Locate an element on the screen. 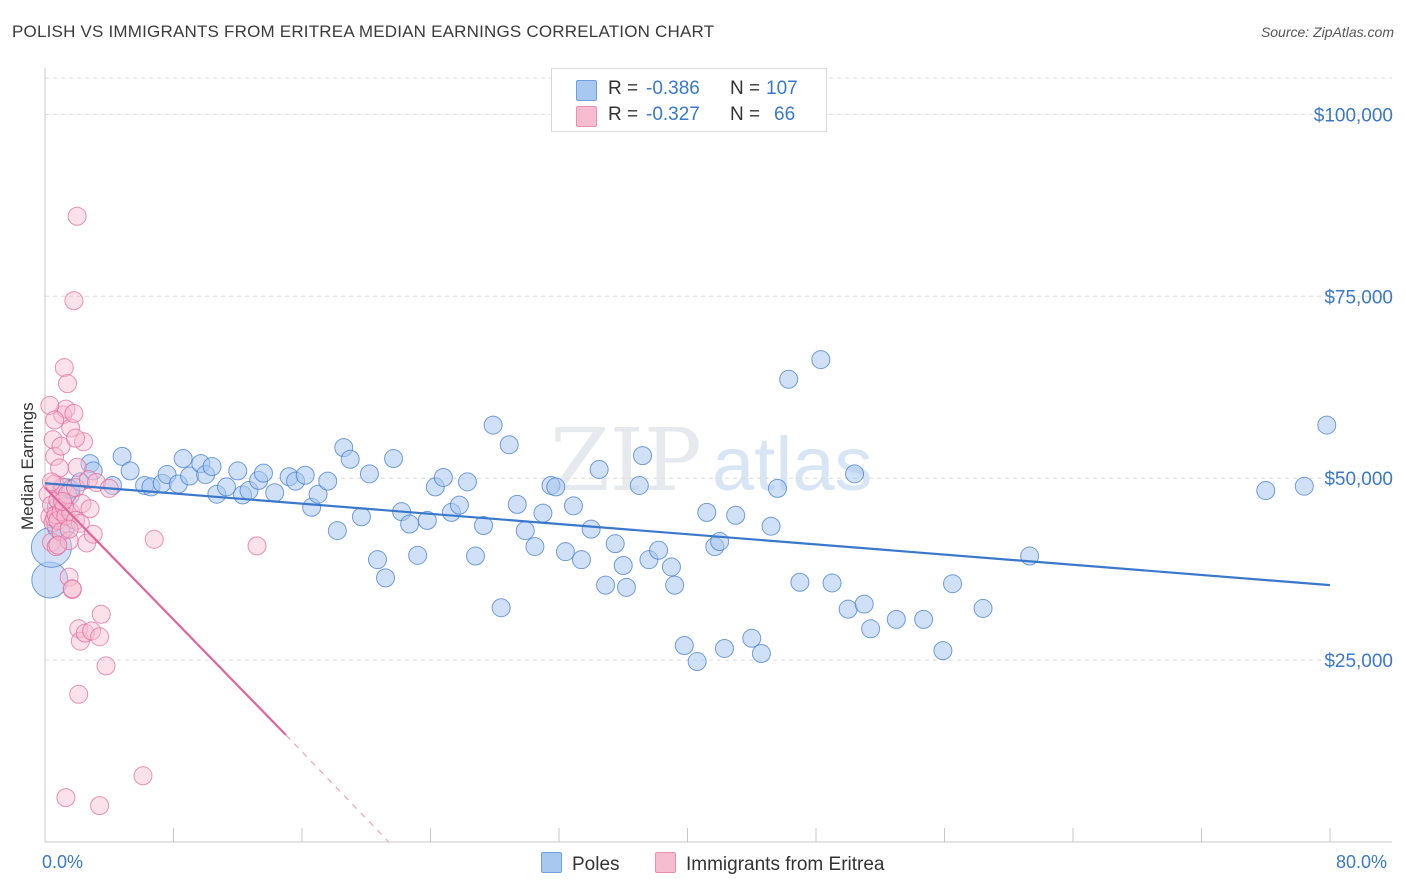 This screenshot has width=1406, height=892. series-label-eritrea: Immigrants from Eritrea is located at coordinates (785, 864).